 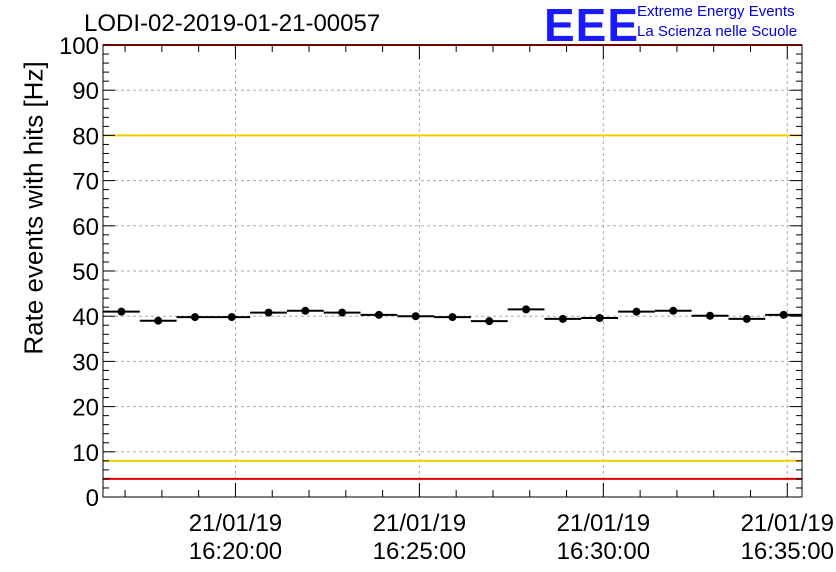 I want to click on x-tick-label: 16:30:00, so click(x=603, y=551).